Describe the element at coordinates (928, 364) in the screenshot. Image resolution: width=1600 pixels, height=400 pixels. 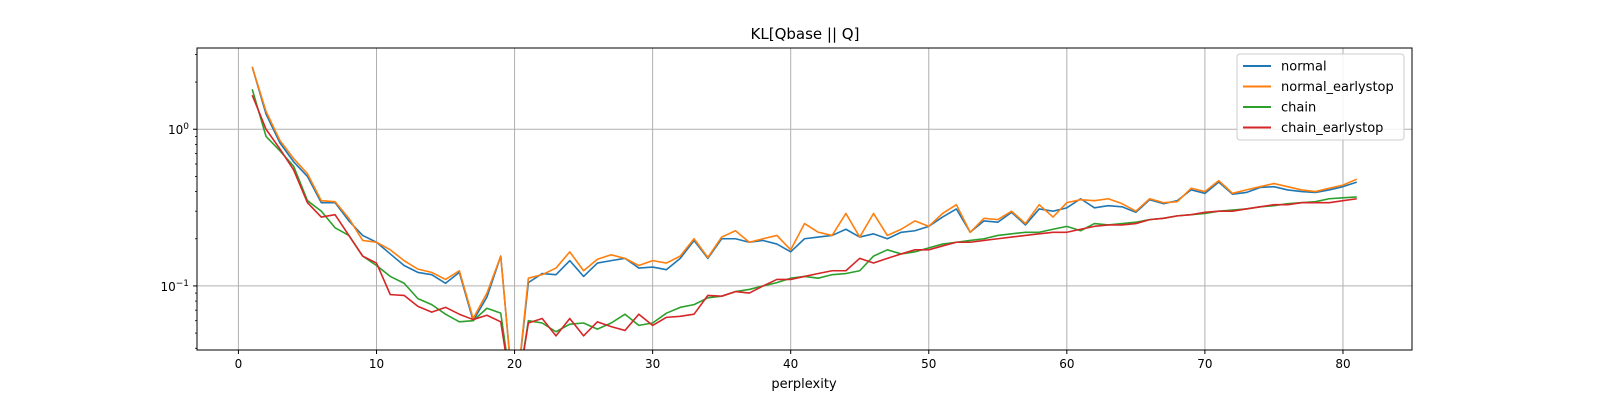
I see `x-tick-label: 50` at that location.